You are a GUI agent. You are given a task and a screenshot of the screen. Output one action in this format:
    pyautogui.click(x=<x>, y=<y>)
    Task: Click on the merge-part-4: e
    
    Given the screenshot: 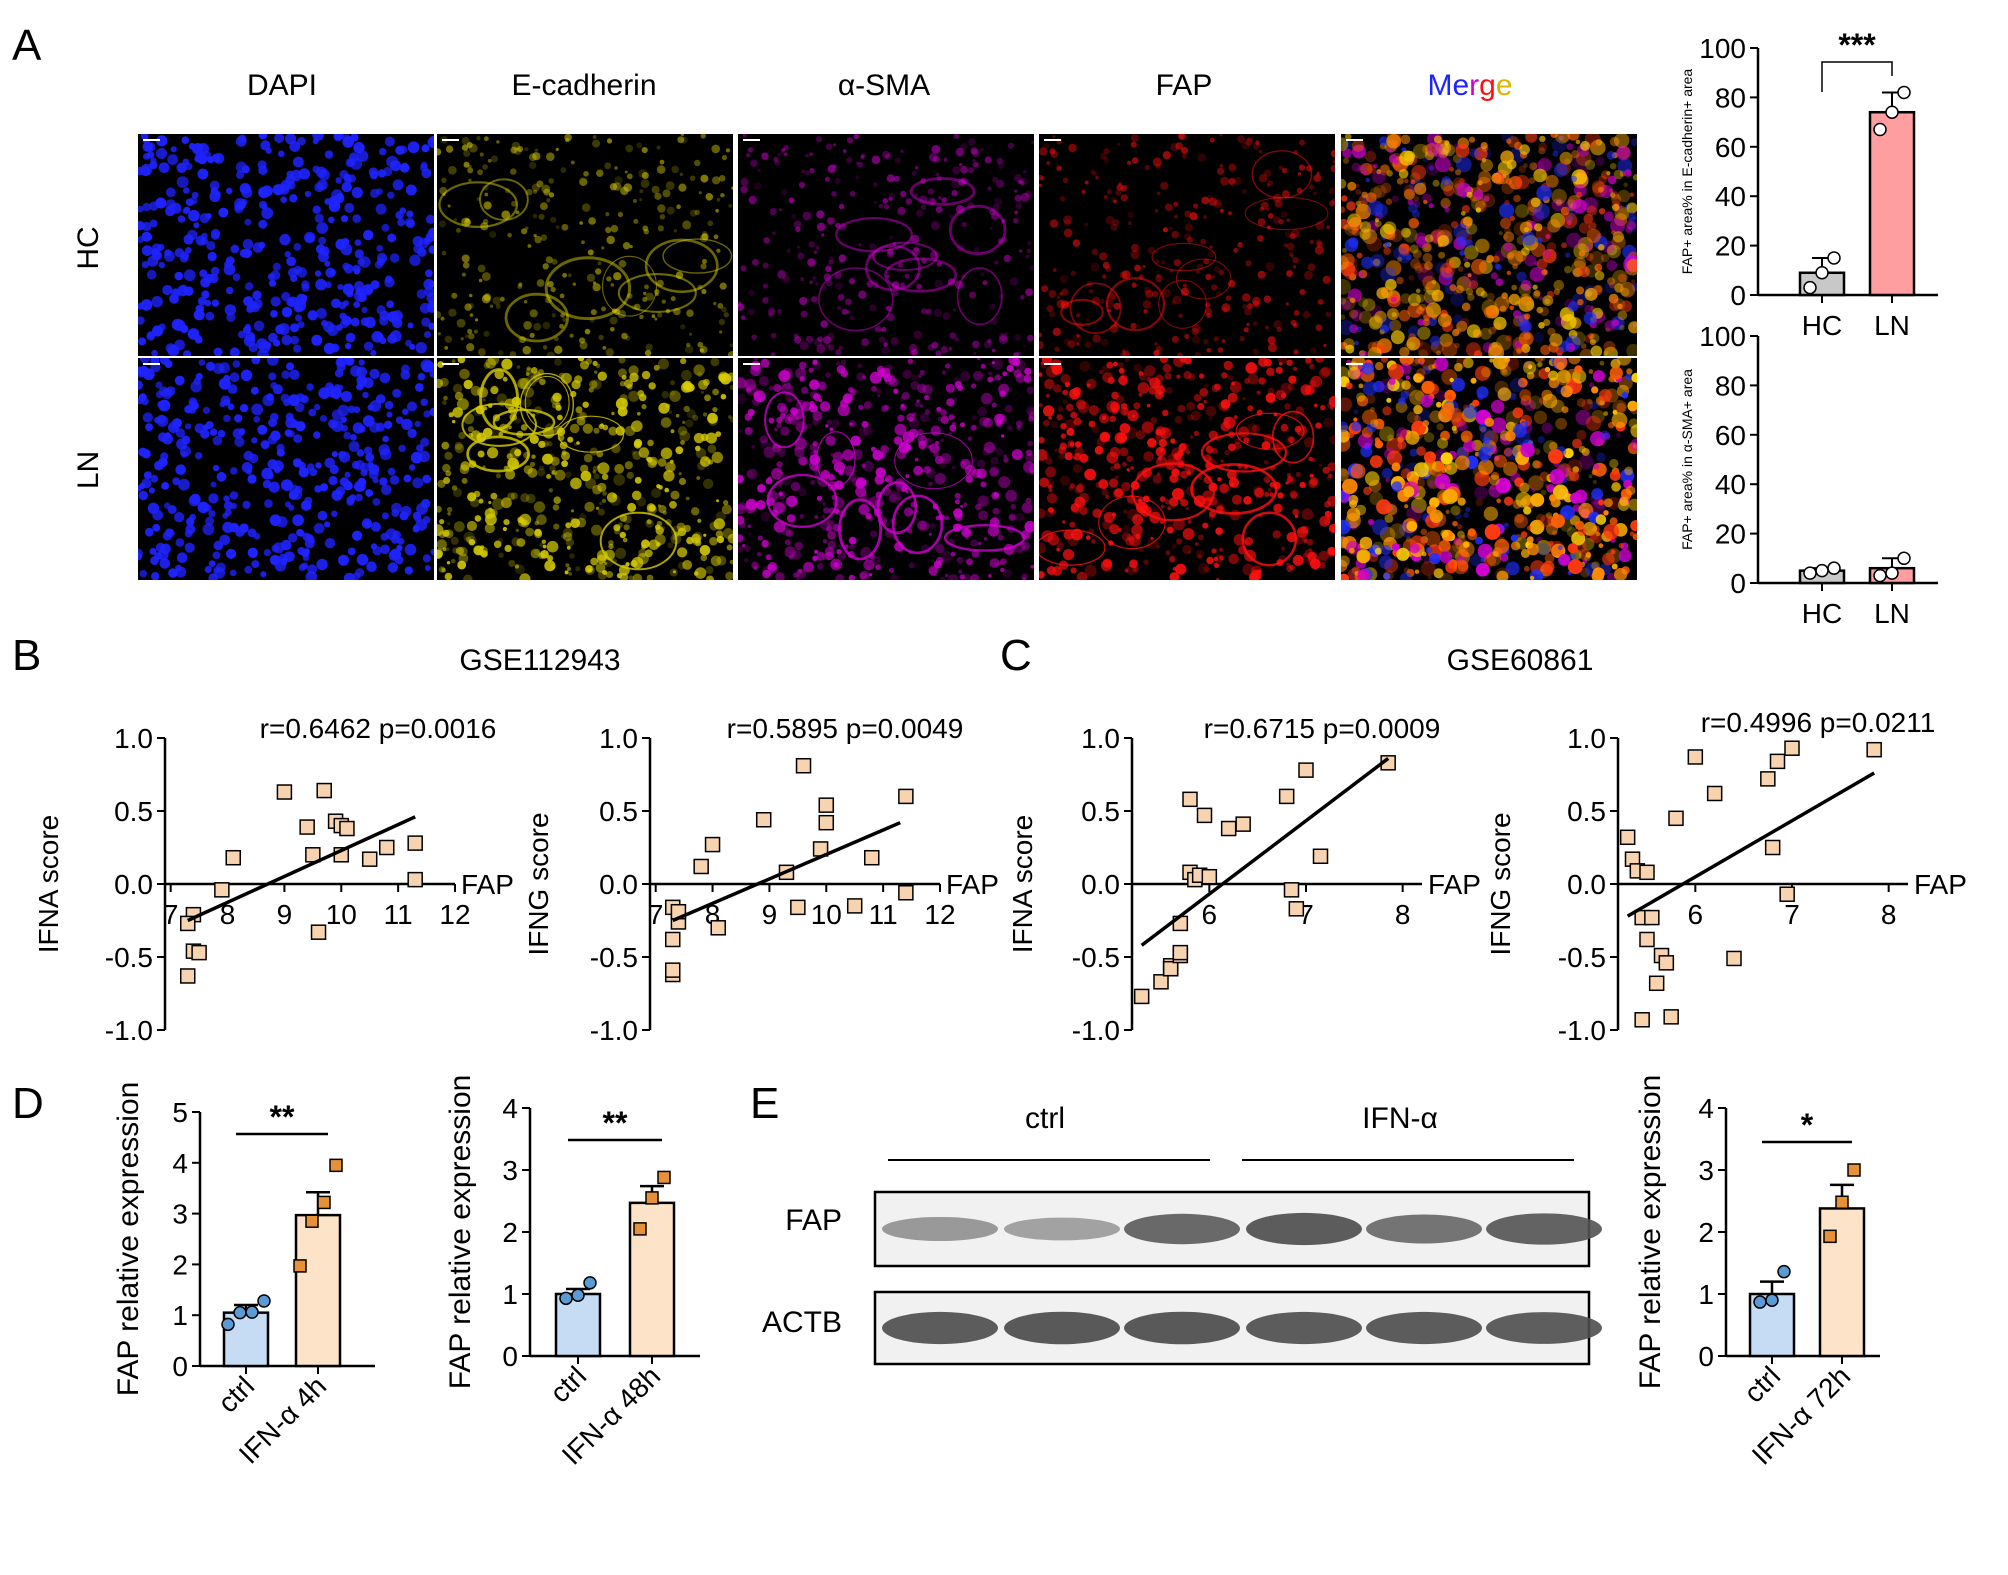 What is the action you would take?
    pyautogui.click(x=1504, y=85)
    